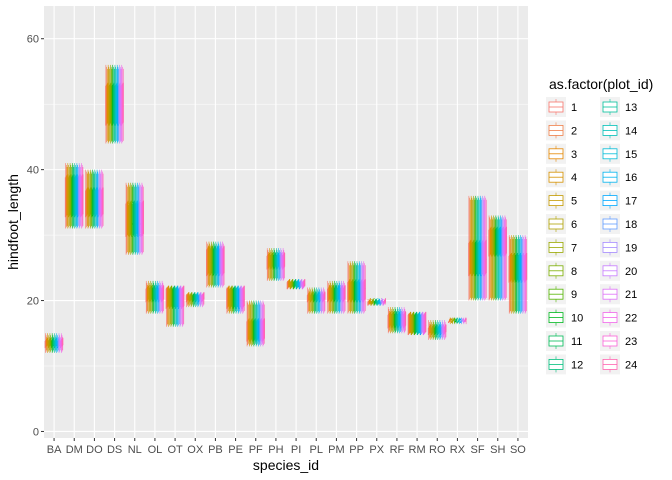  I want to click on legend-label: 2, so click(574, 131).